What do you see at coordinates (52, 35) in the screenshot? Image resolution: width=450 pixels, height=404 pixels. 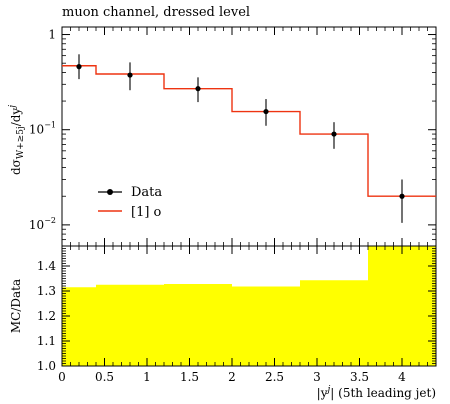 I see `main-y-tick-label: 1` at bounding box center [52, 35].